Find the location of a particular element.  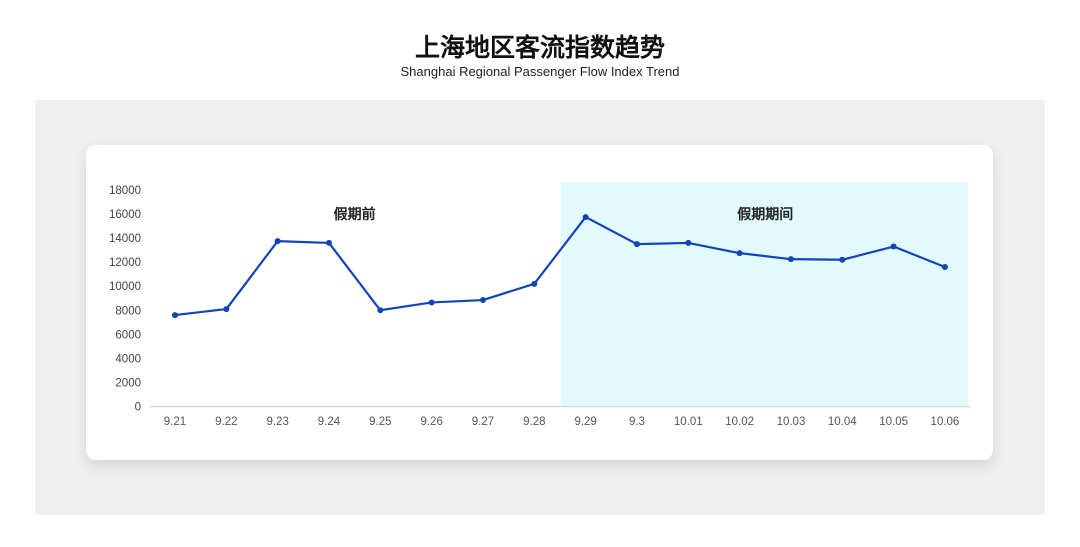

x-tick-label: 9.24 is located at coordinates (329, 422).